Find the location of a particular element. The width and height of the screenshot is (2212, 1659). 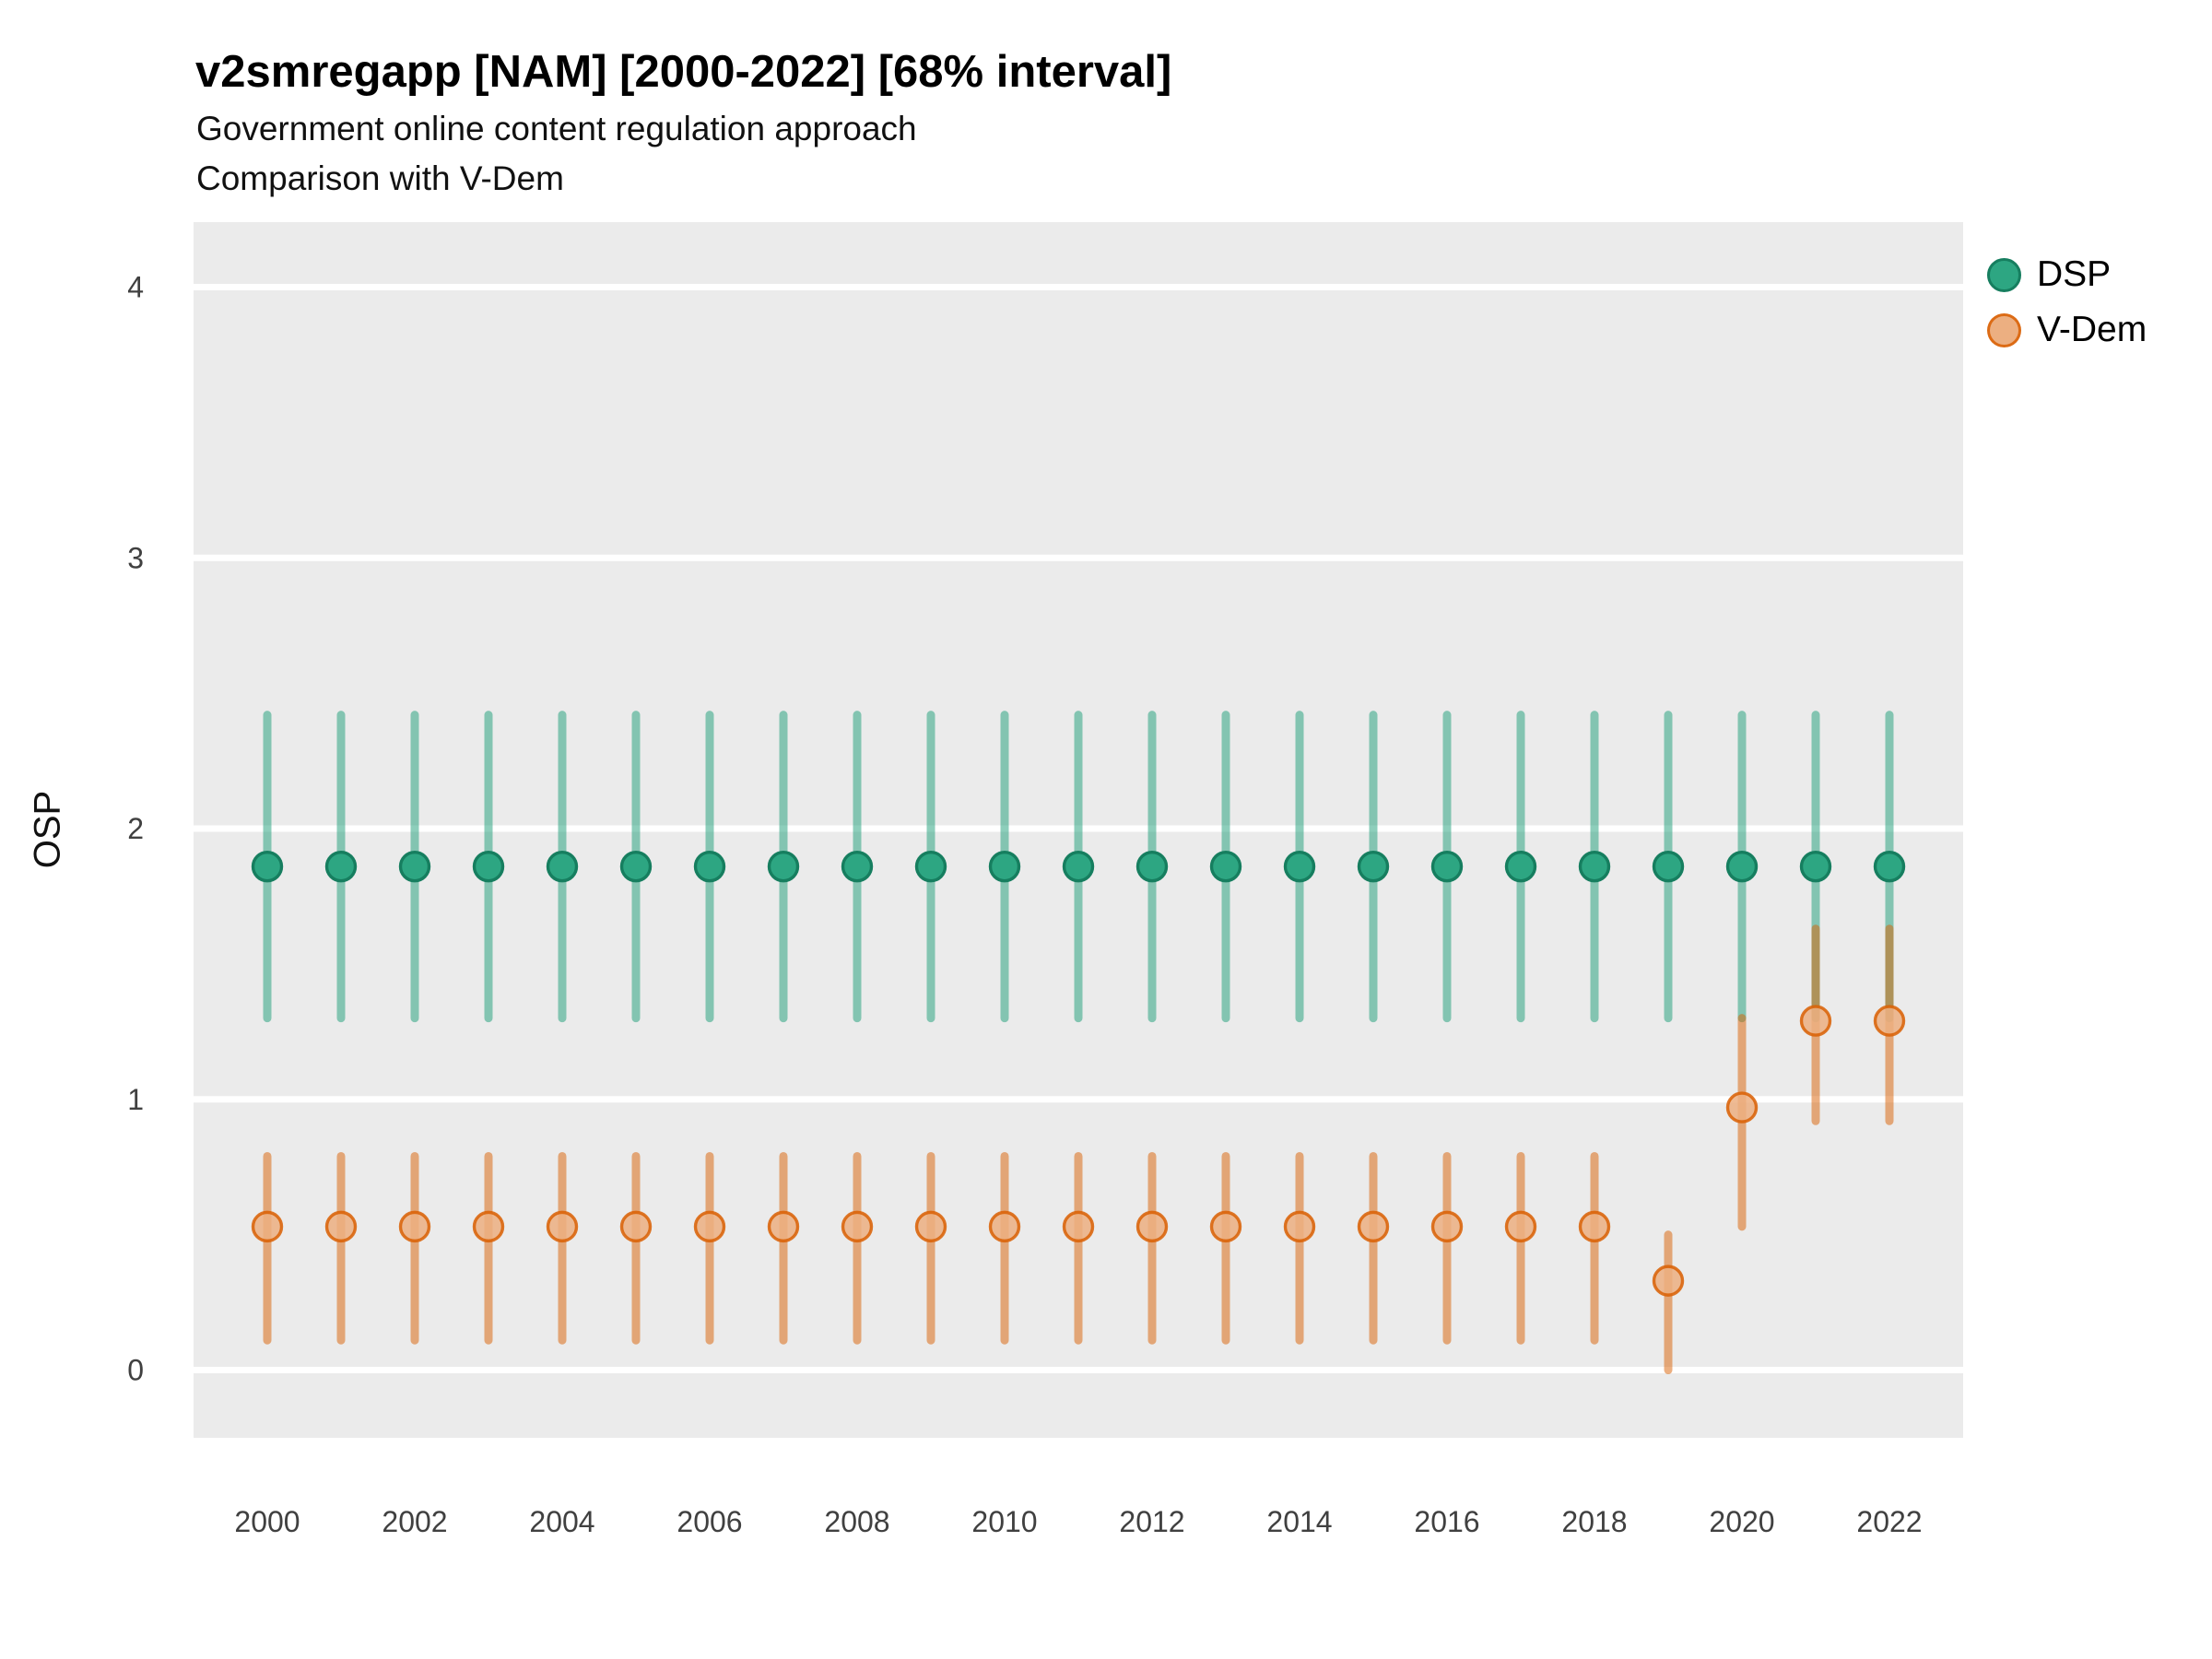

vdem-point-2006 is located at coordinates (709, 1226).